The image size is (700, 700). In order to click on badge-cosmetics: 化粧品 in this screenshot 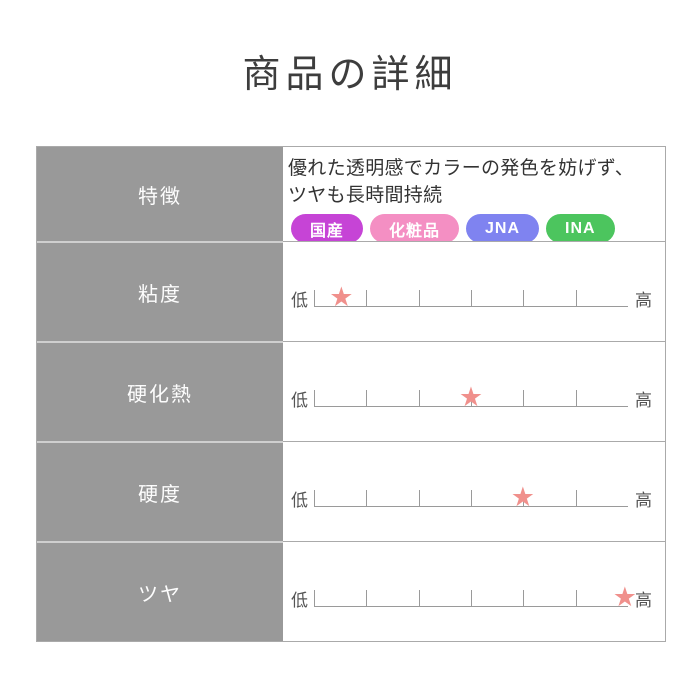, I will do `click(415, 228)`.